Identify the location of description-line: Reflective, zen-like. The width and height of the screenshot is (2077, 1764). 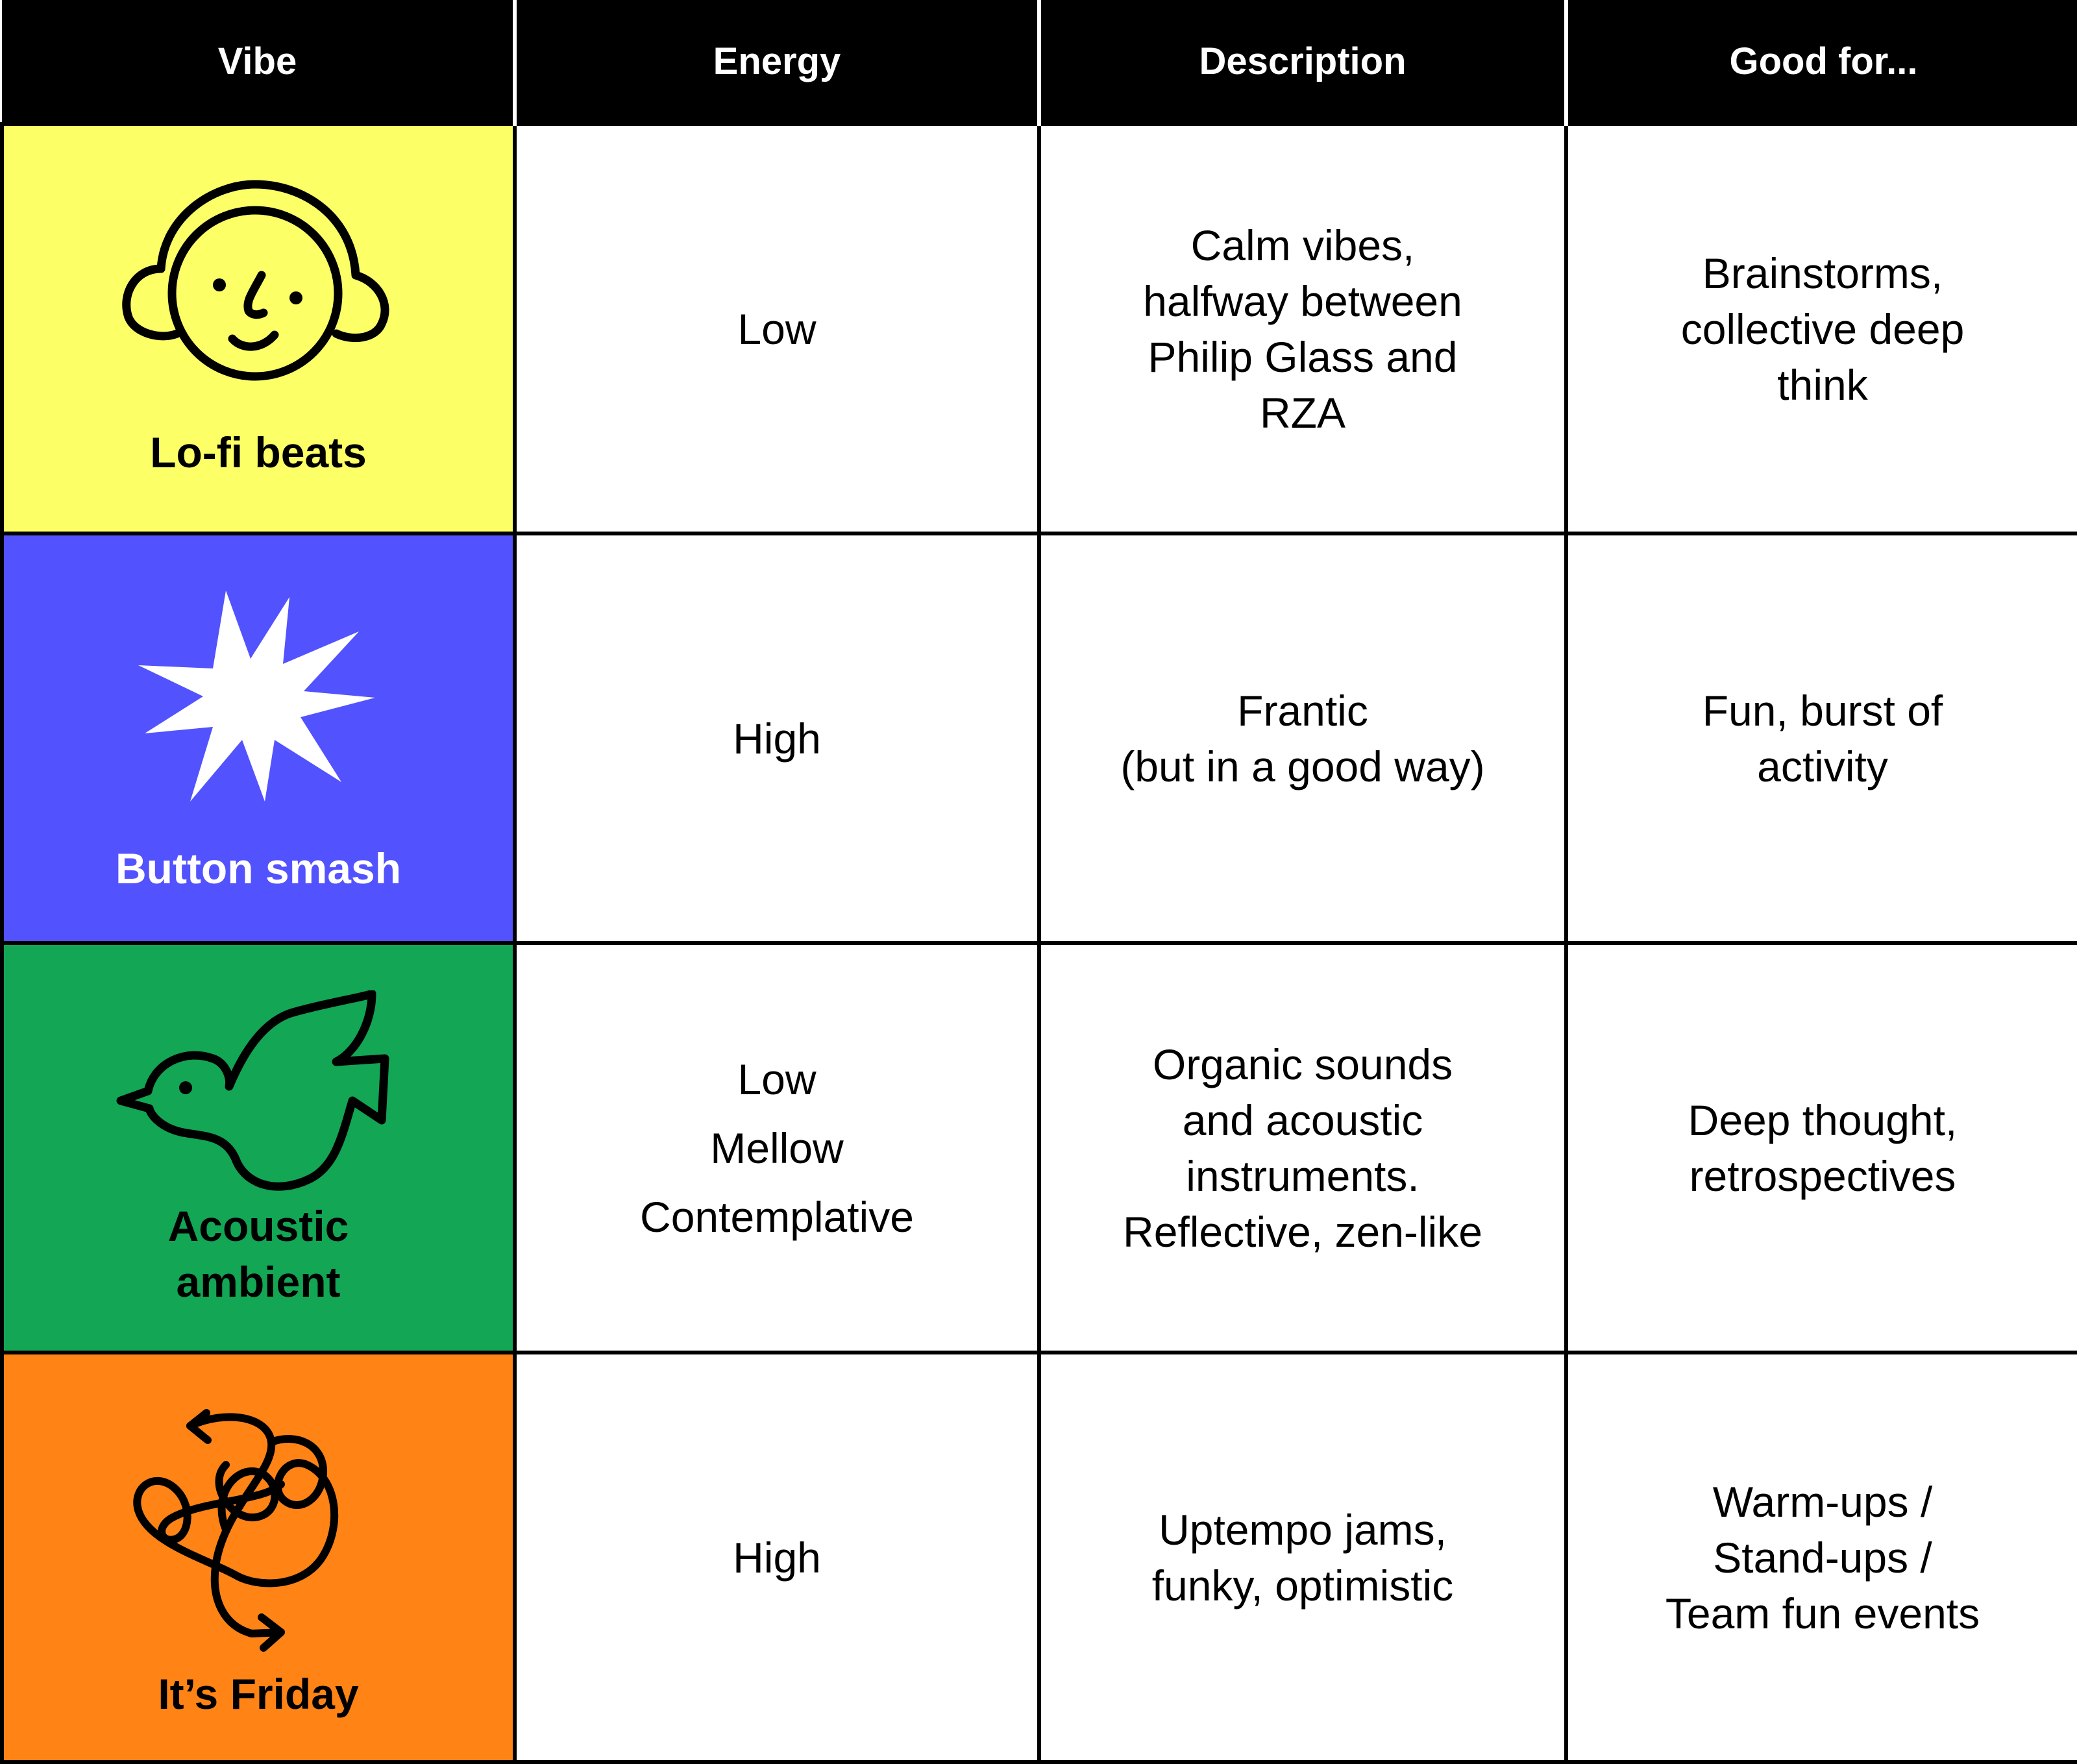
(1302, 1231).